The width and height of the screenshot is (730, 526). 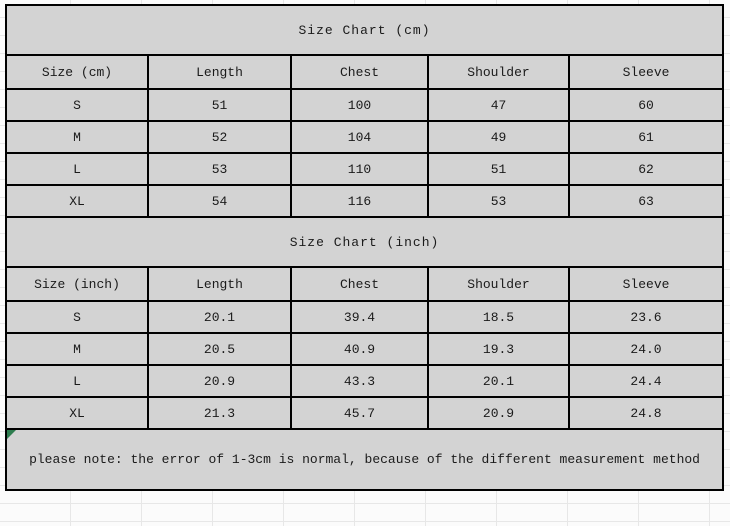 What do you see at coordinates (359, 169) in the screenshot?
I see `cell-chest: 110` at bounding box center [359, 169].